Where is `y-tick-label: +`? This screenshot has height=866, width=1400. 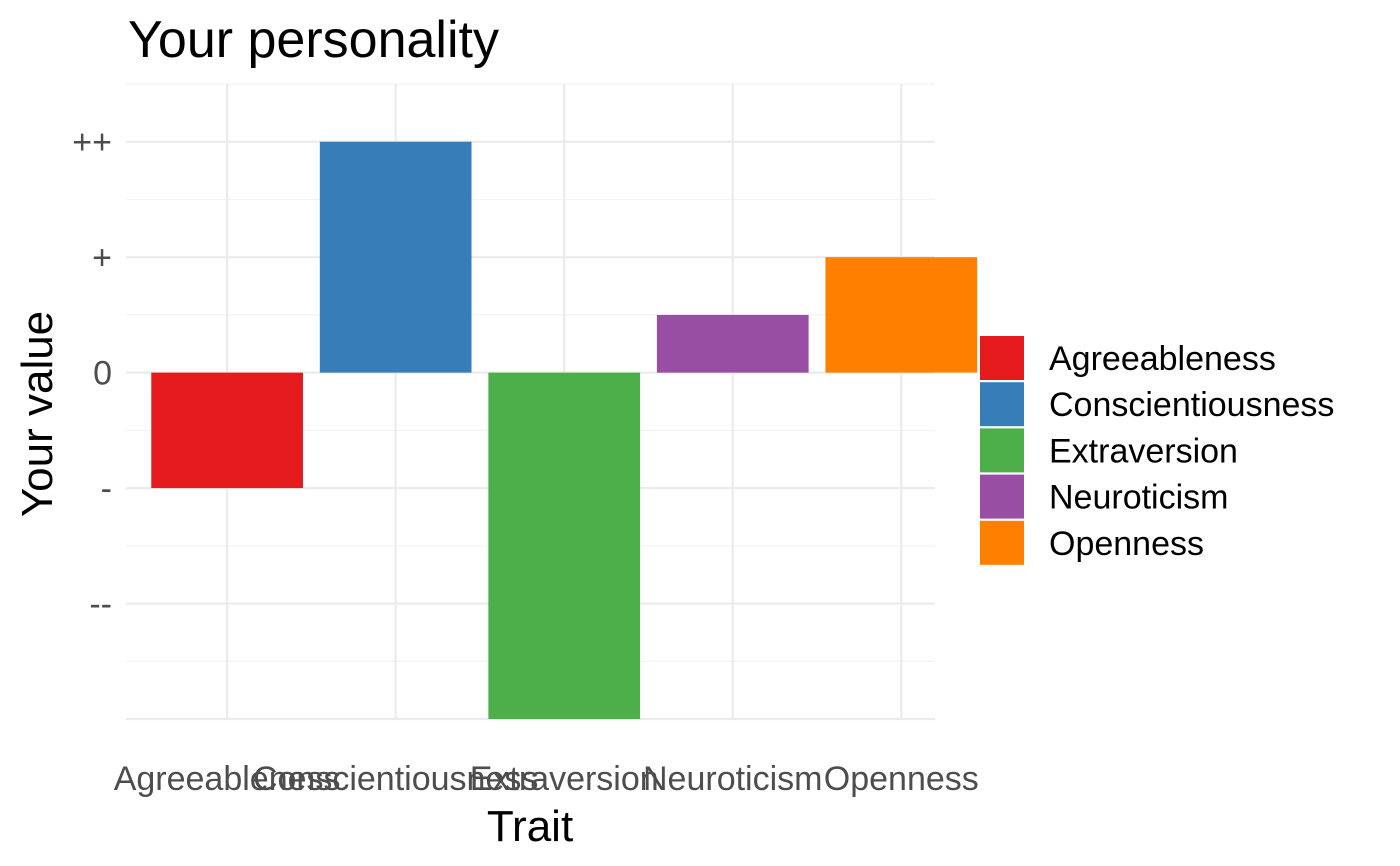 y-tick-label: + is located at coordinates (102, 258).